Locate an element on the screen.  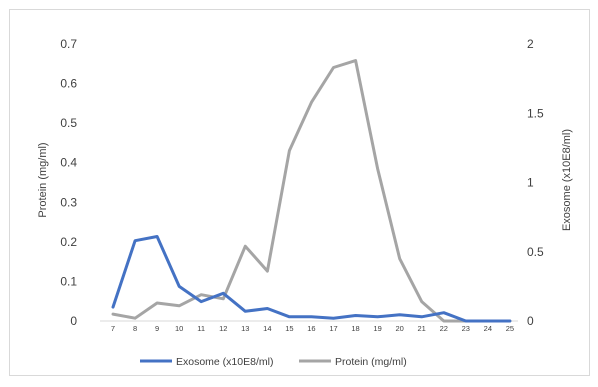
left-tick-label: 0.5 is located at coordinates (68, 123).